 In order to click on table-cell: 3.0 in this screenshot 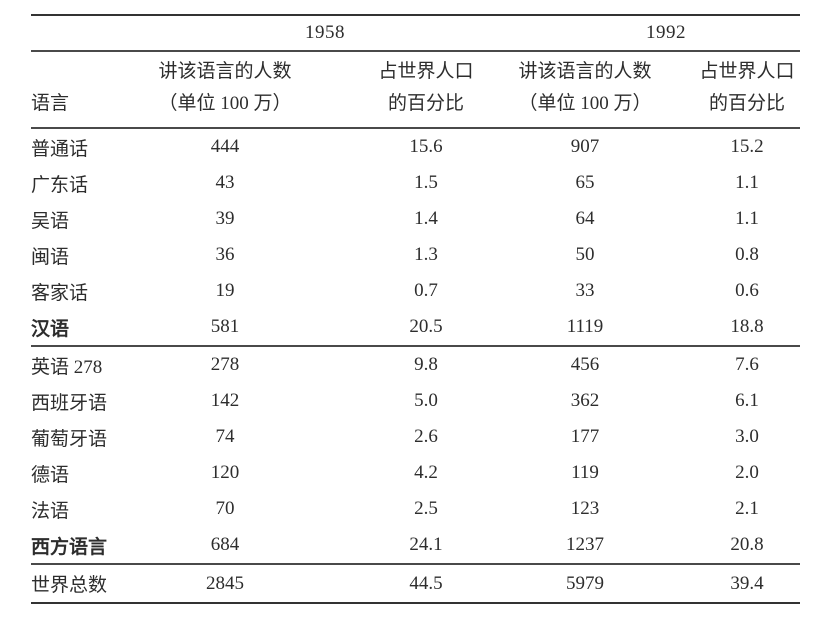, I will do `click(747, 436)`.